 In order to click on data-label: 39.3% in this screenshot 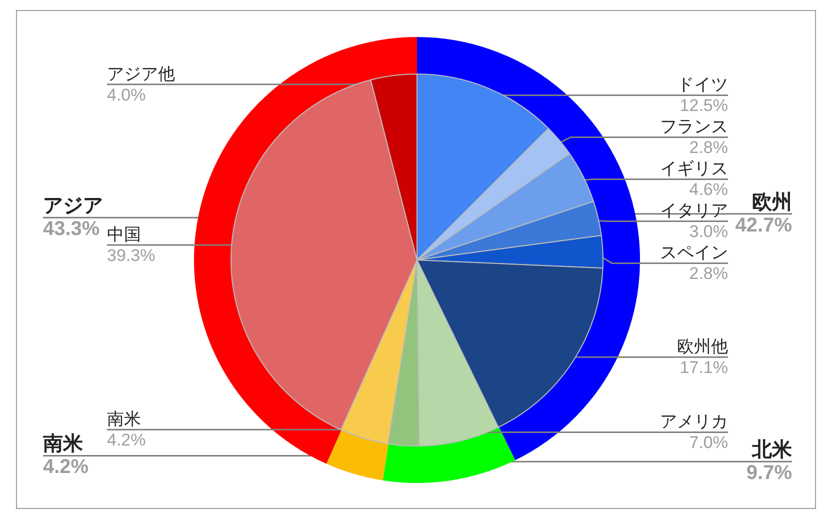, I will do `click(131, 256)`.